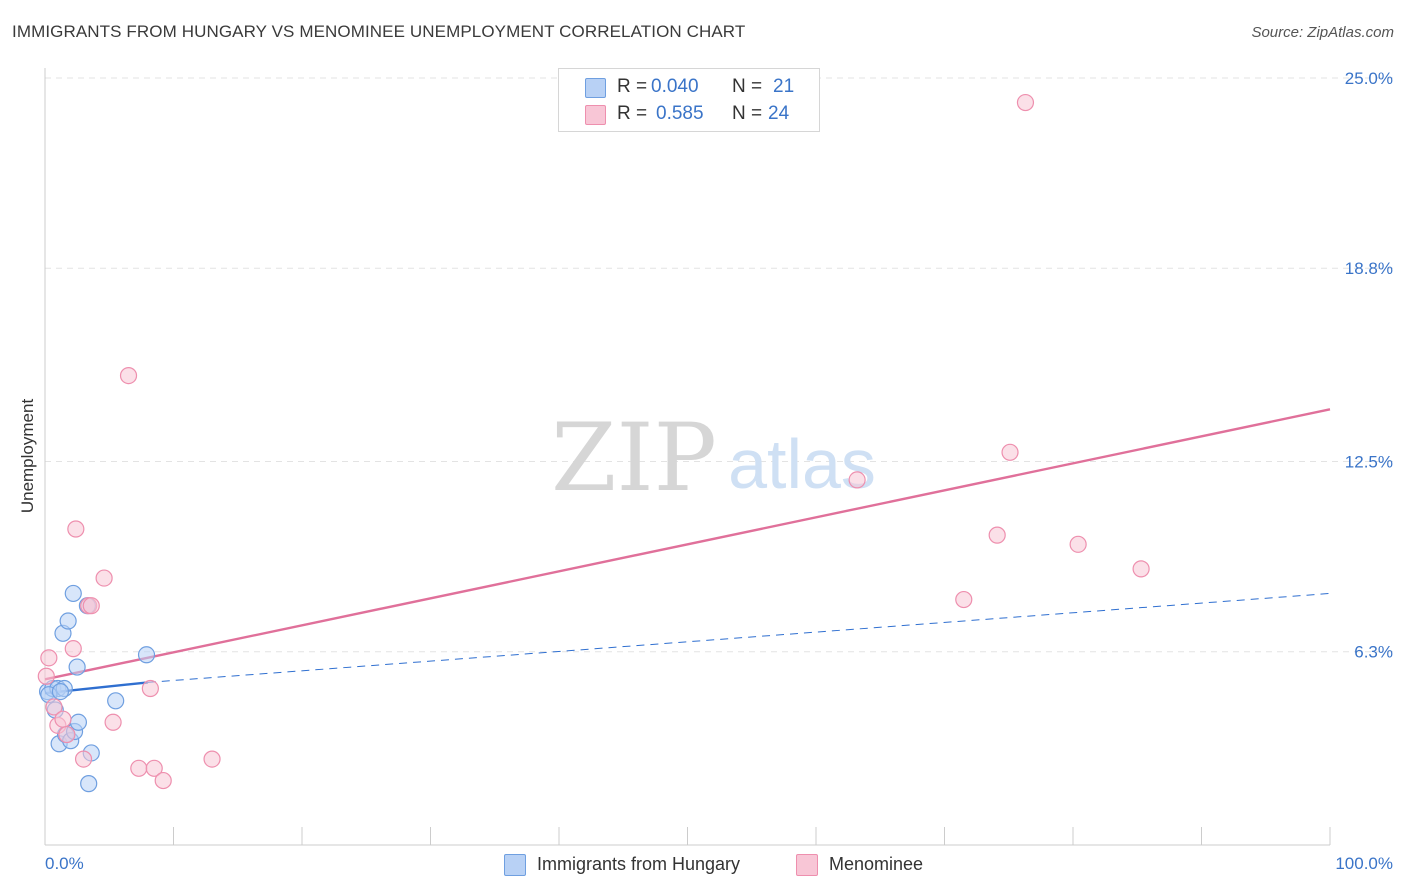 The image size is (1406, 892). Describe the element at coordinates (1373, 652) in the screenshot. I see `y-tick-label: 6.3%` at that location.